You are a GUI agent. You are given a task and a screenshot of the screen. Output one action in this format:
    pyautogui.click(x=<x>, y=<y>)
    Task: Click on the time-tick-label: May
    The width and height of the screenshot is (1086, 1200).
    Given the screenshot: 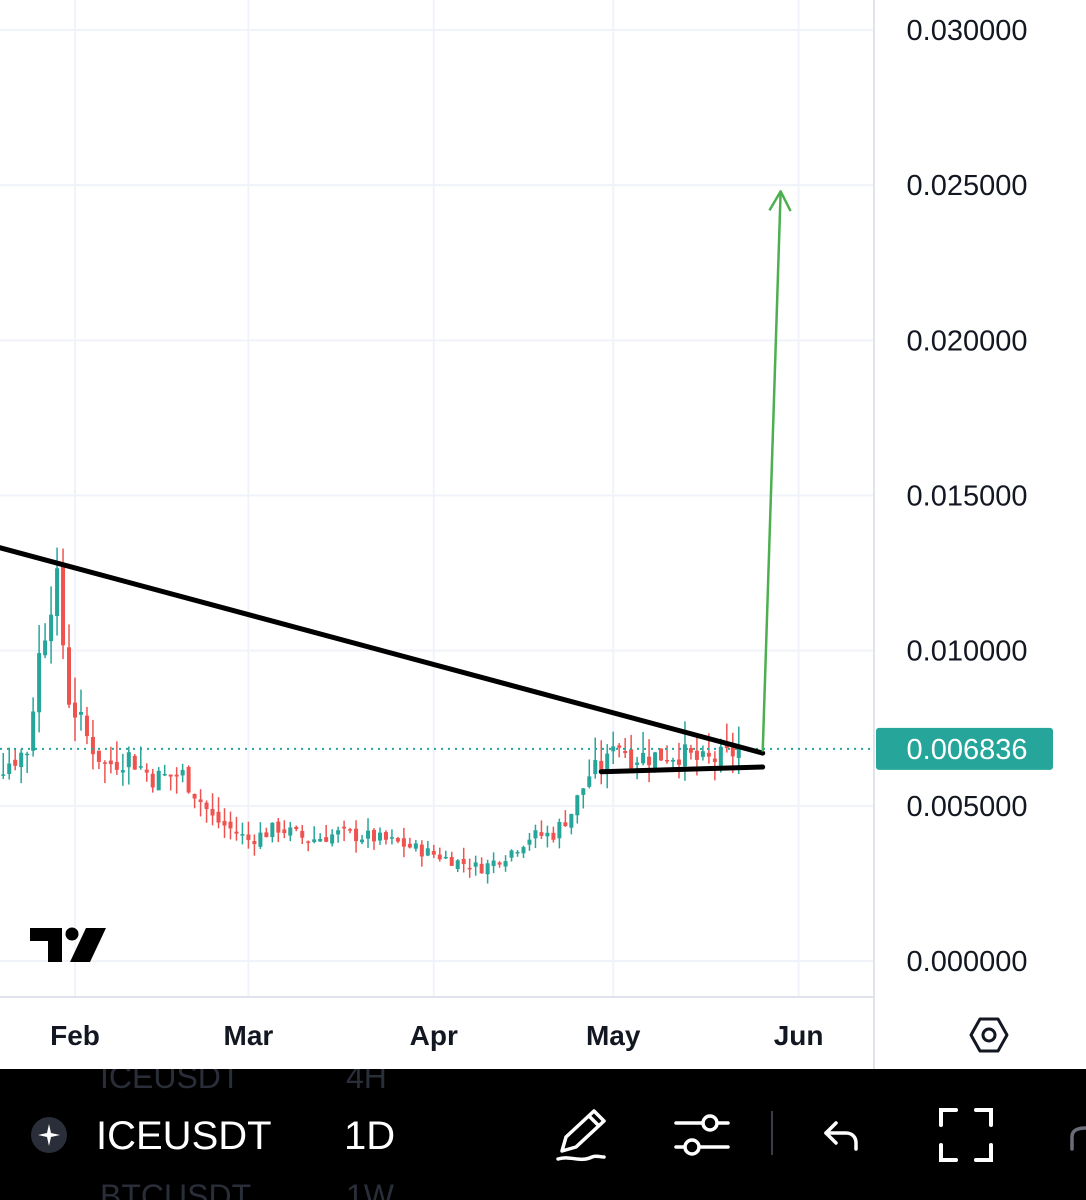 What is the action you would take?
    pyautogui.click(x=613, y=1035)
    